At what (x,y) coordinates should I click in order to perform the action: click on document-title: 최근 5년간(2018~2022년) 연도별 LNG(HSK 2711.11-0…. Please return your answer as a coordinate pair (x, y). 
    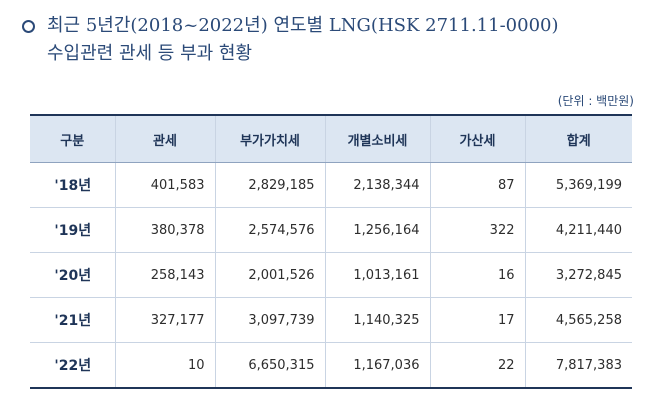
    Looking at the image, I should click on (342, 40).